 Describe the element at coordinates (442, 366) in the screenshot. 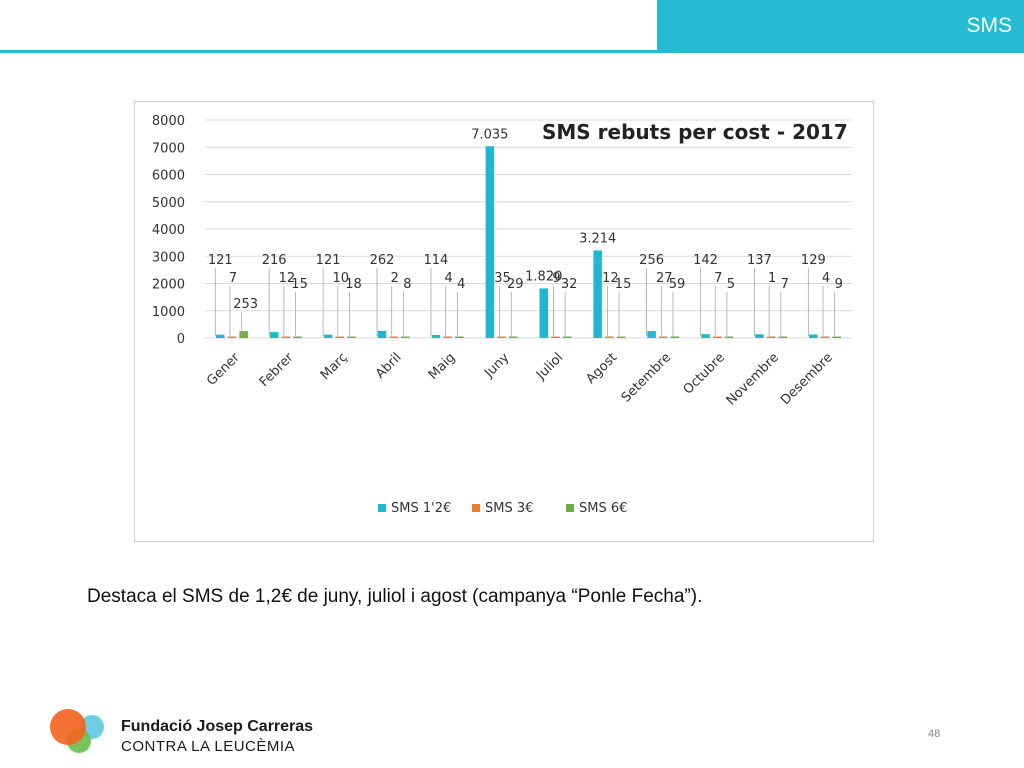

I see `x-tick-label: Maig` at that location.